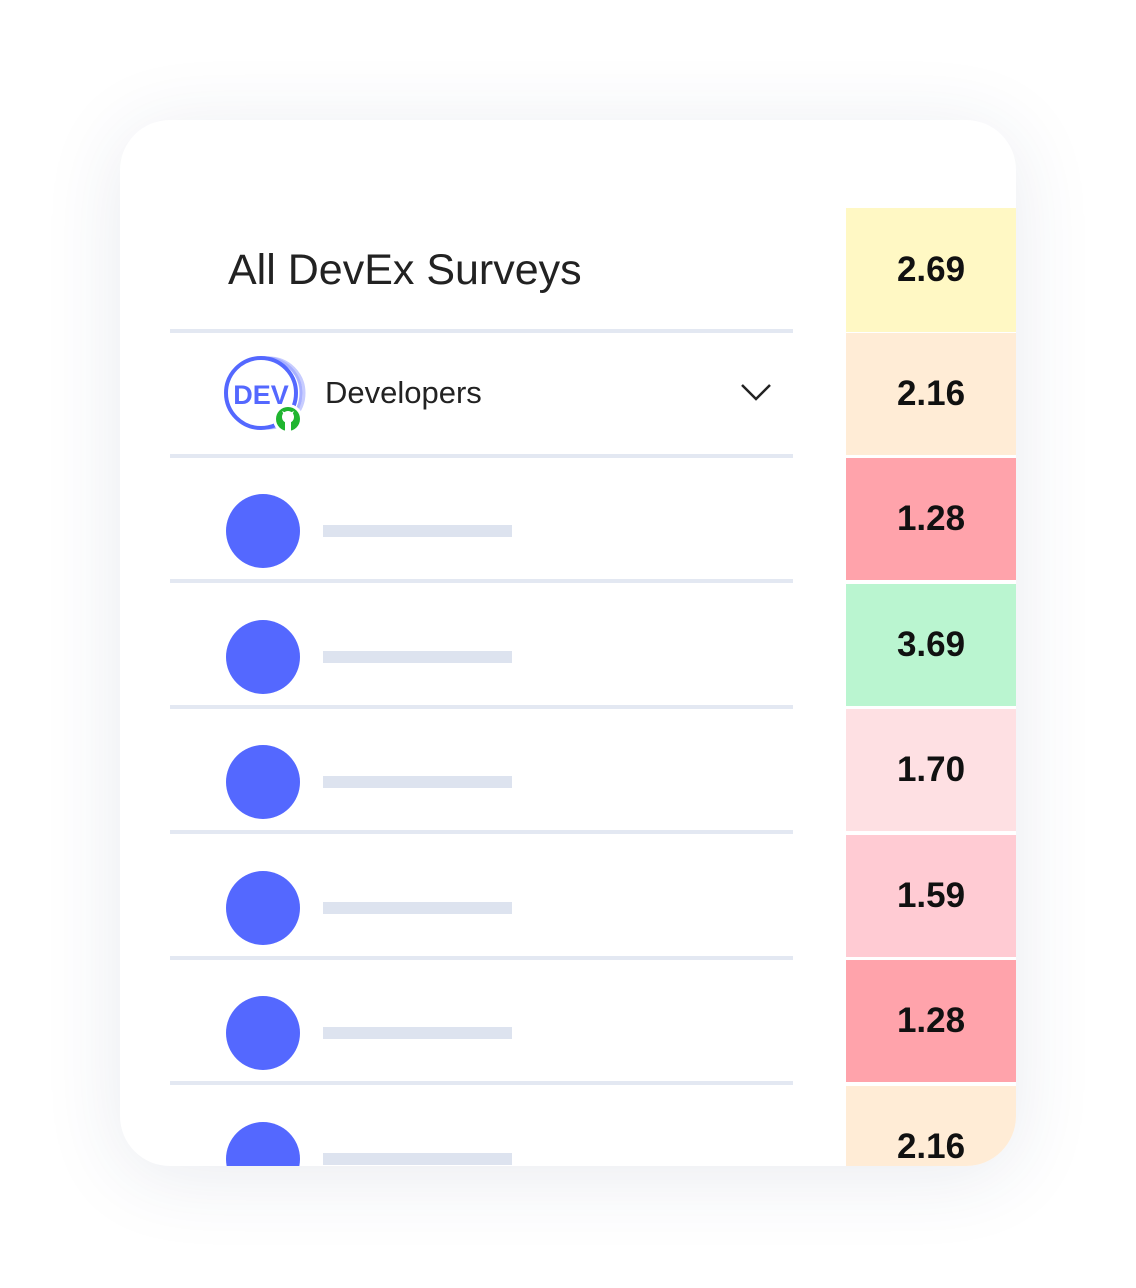  I want to click on team-name: Developers, so click(403, 392).